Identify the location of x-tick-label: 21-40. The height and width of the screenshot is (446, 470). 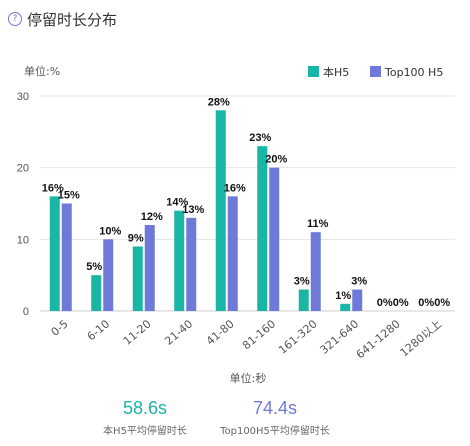
(178, 332).